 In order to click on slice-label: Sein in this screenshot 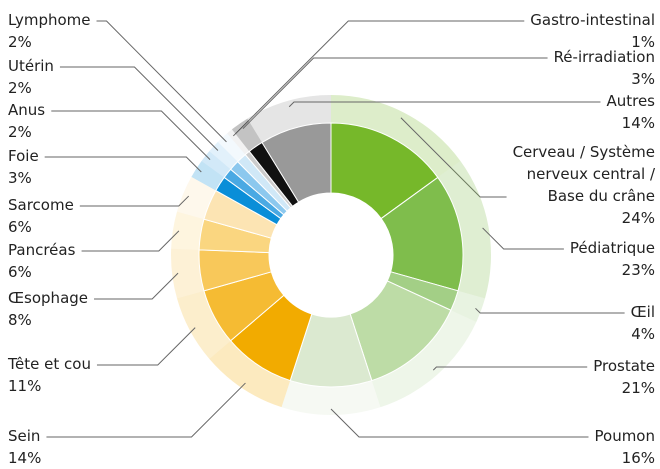, I will do `click(24, 436)`.